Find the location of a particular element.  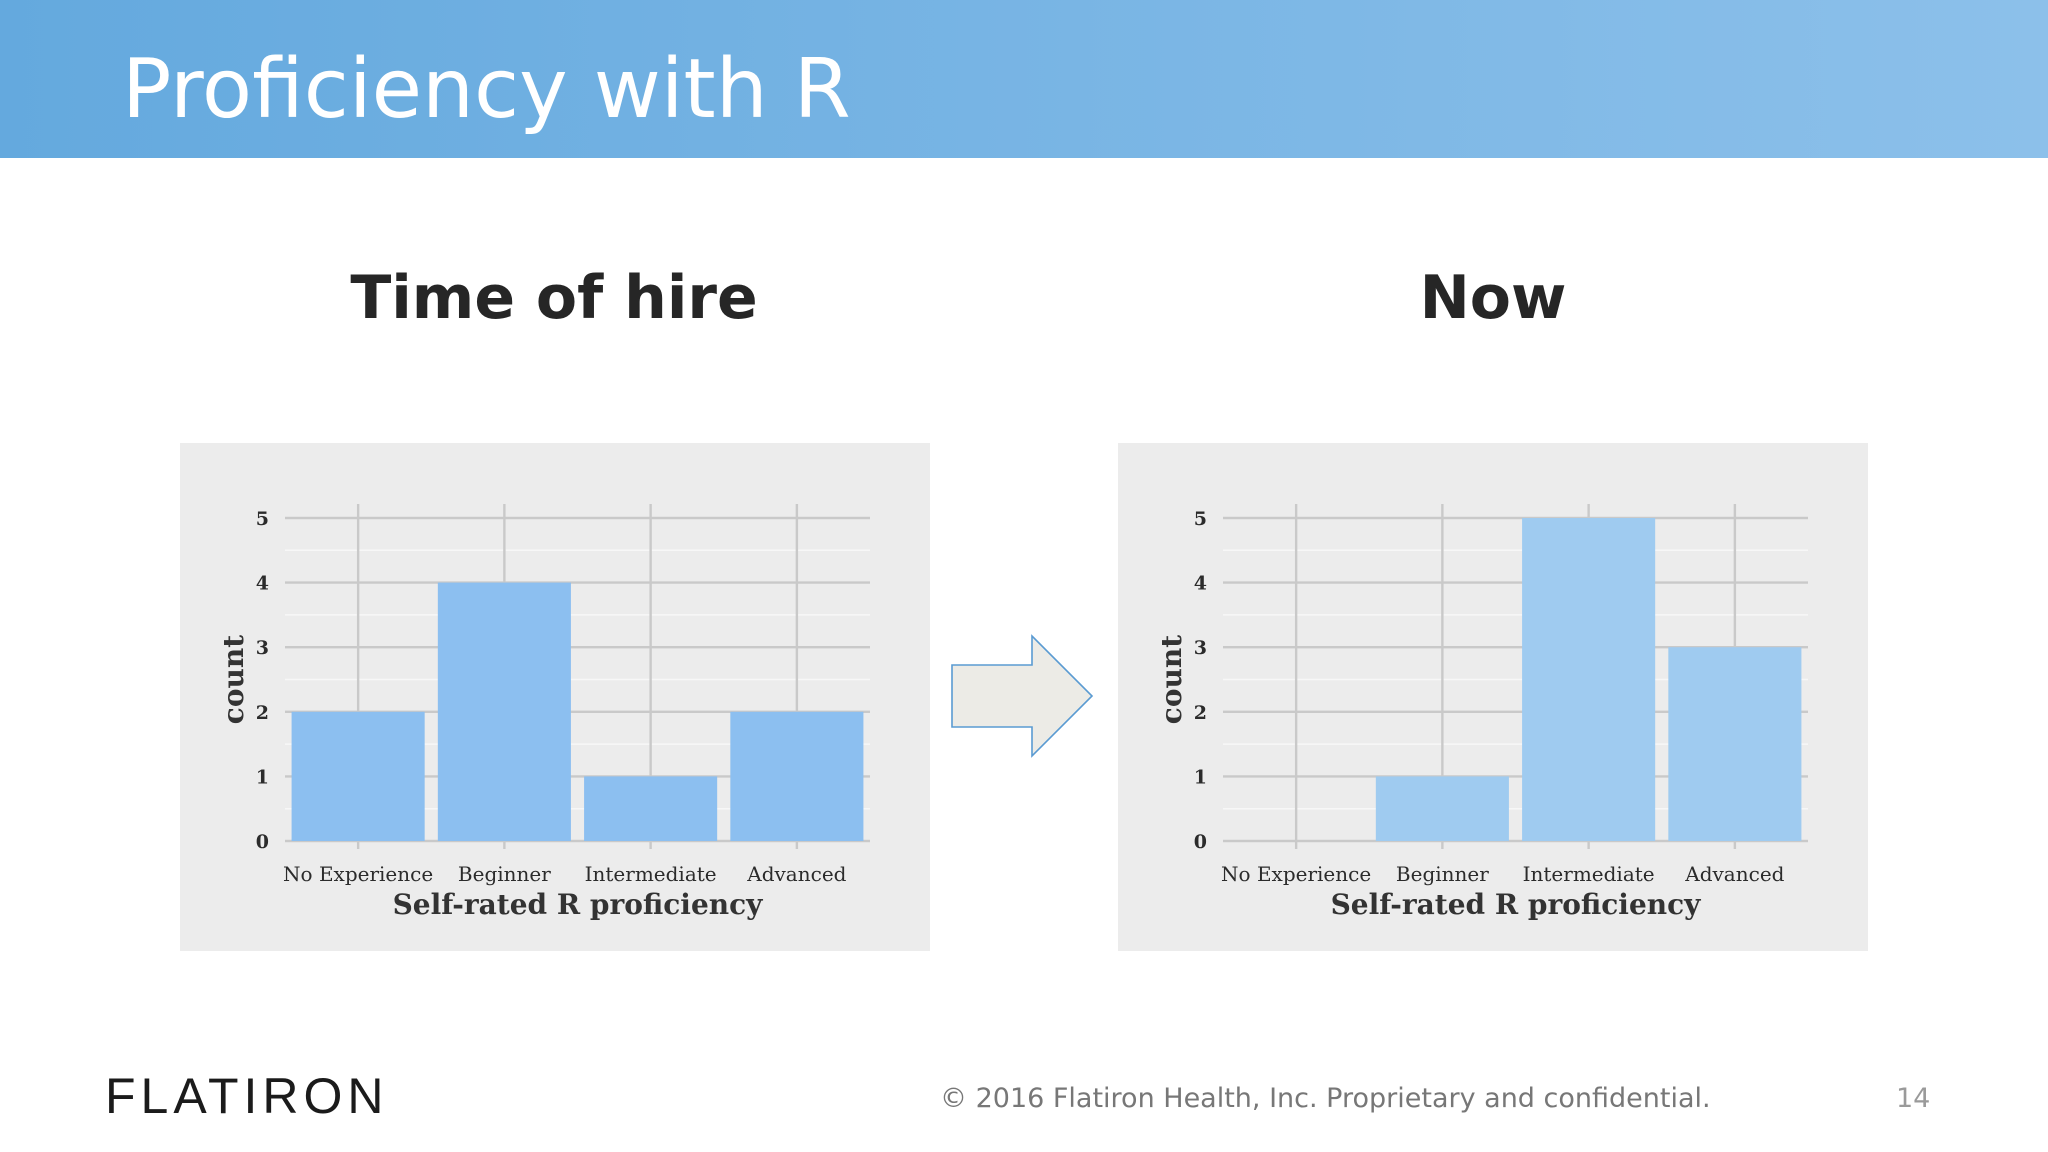

panel-heading-now: Now is located at coordinates (1493, 298).